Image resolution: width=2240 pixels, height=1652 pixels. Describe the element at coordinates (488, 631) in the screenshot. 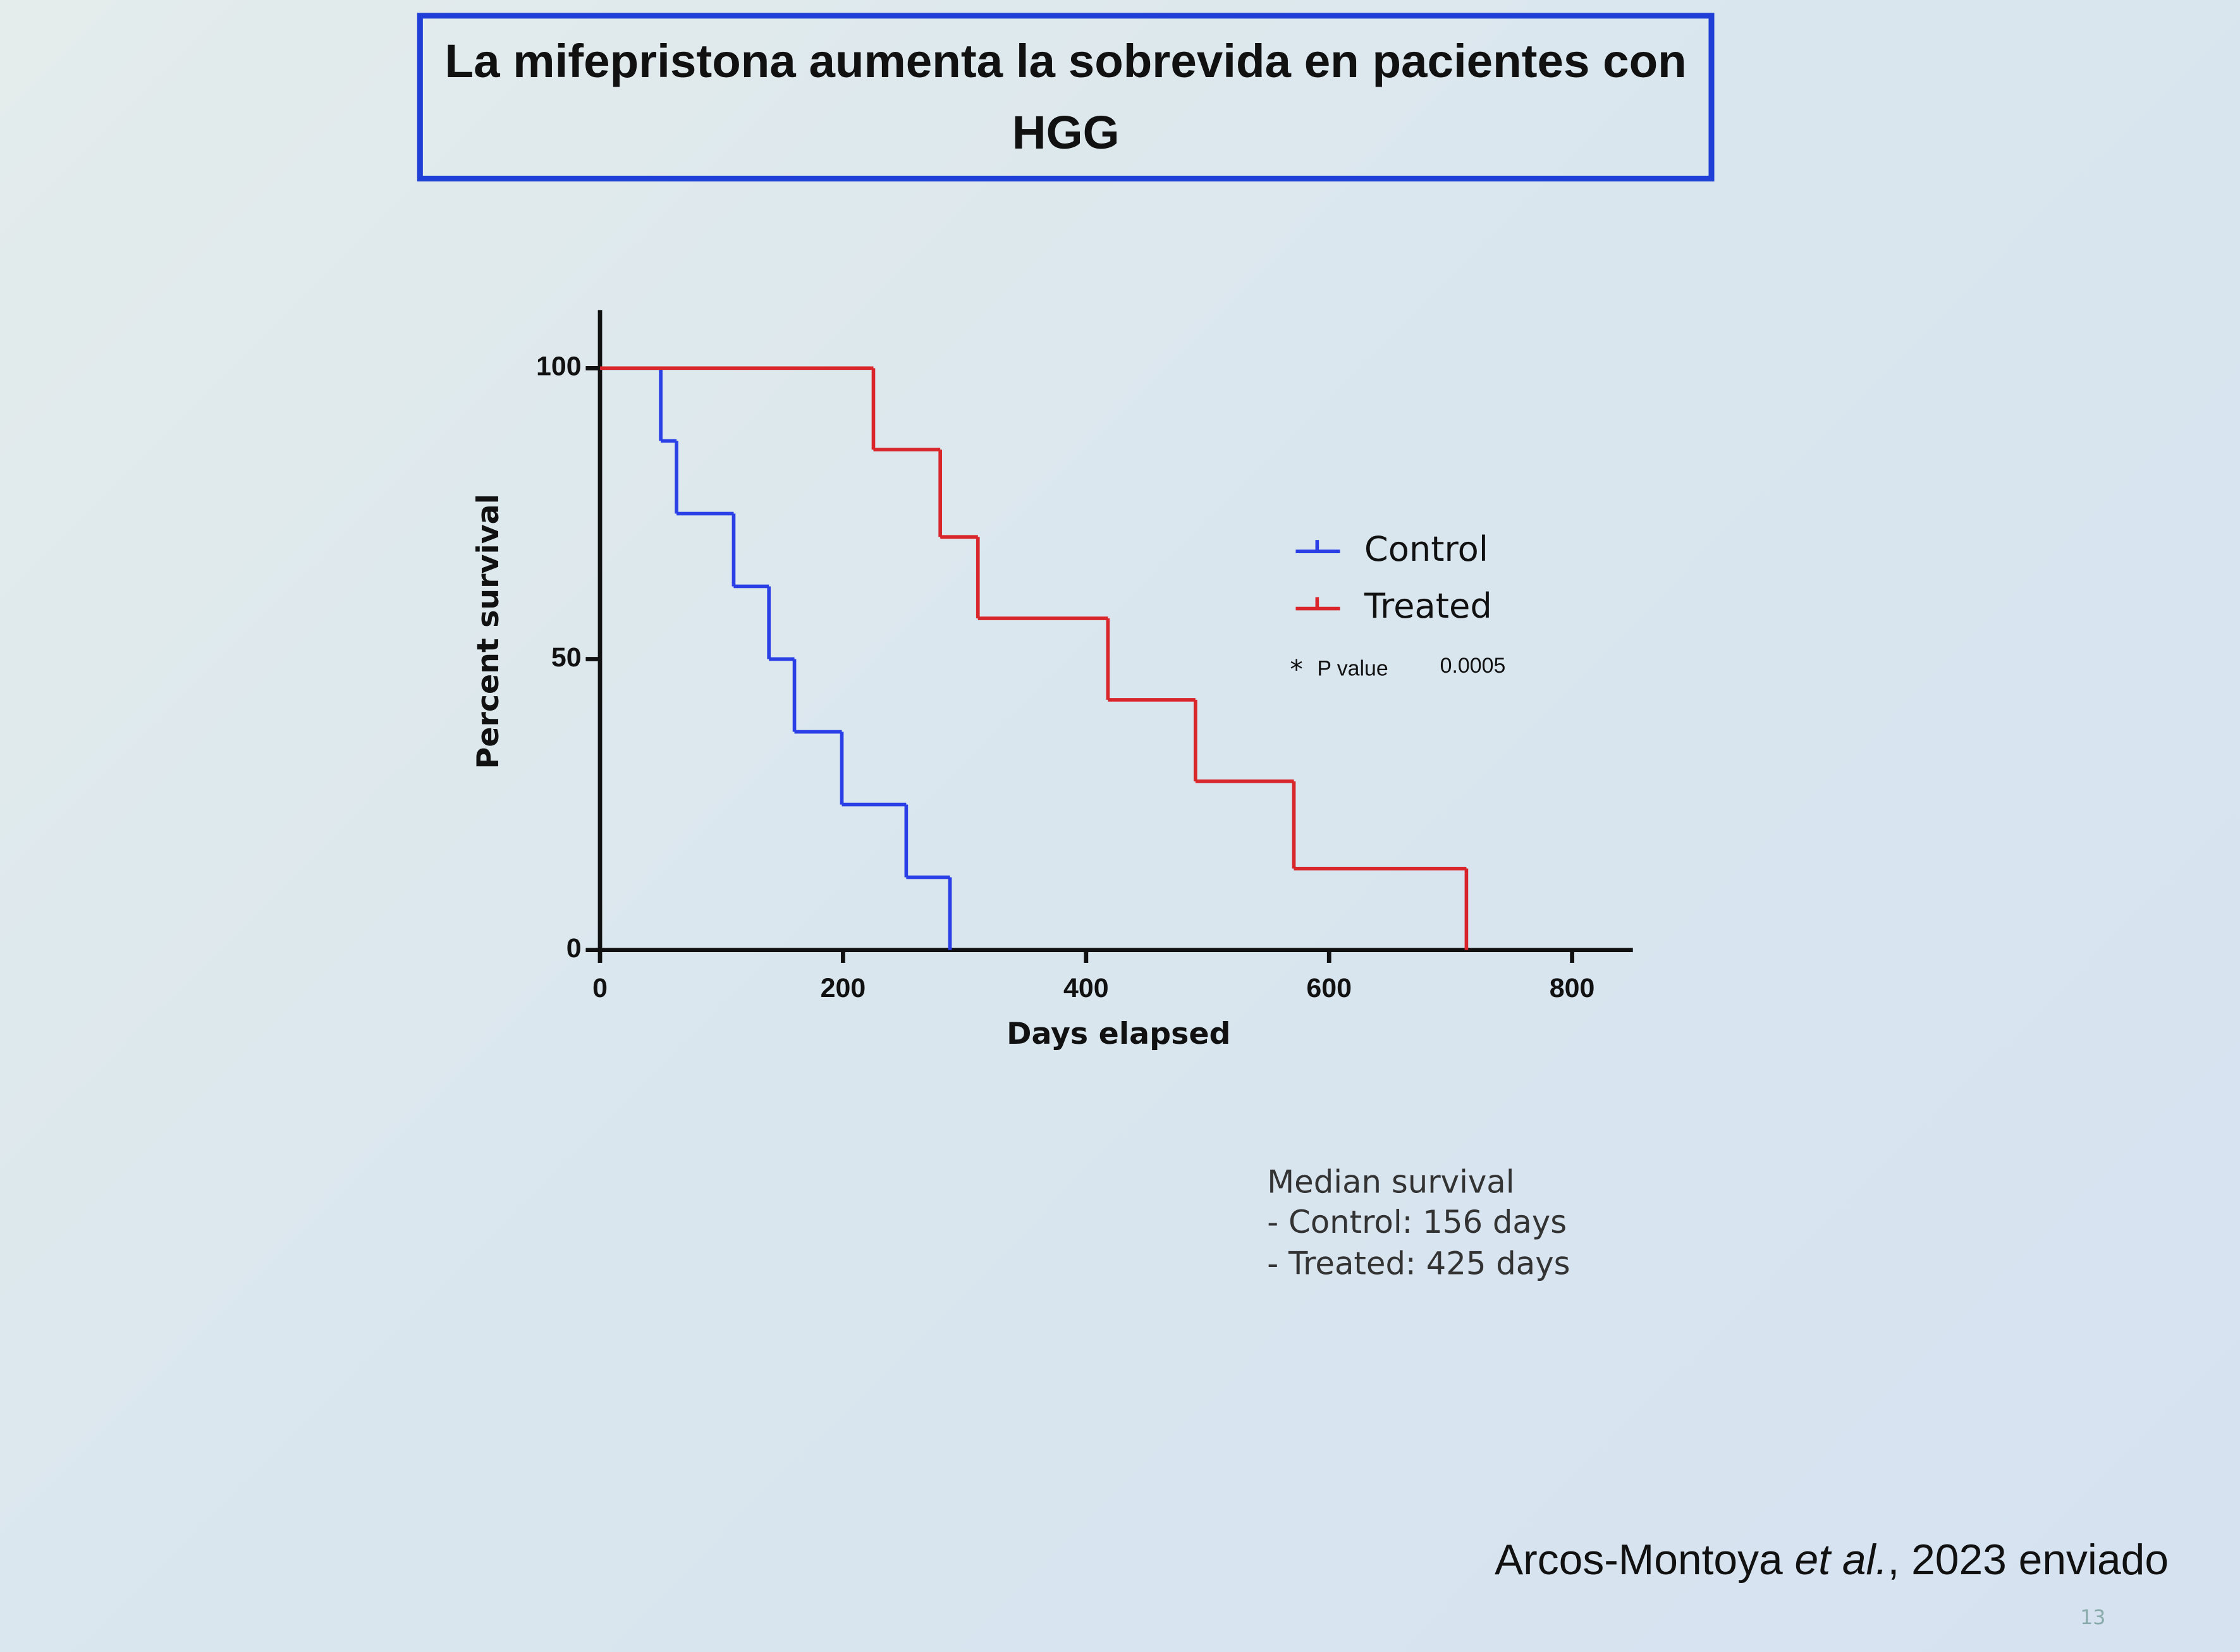

I see `y-axis-label: Percent survival` at that location.